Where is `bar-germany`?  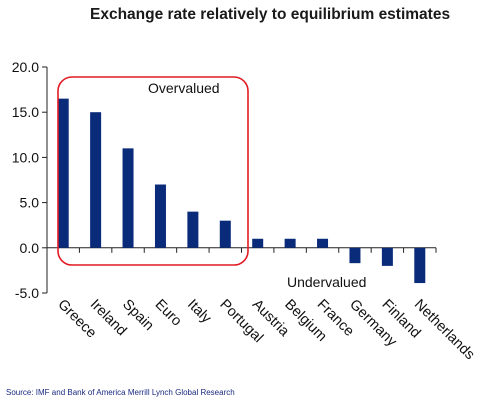 bar-germany is located at coordinates (355, 255).